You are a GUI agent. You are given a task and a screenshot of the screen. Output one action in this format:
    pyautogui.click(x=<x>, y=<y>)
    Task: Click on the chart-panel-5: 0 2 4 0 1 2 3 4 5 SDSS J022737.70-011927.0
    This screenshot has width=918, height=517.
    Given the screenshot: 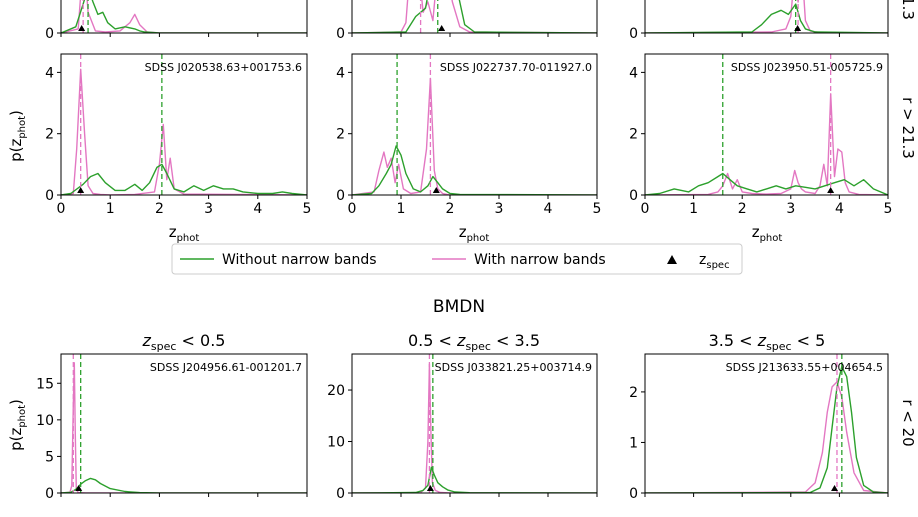 What is the action you would take?
    pyautogui.click(x=469, y=135)
    